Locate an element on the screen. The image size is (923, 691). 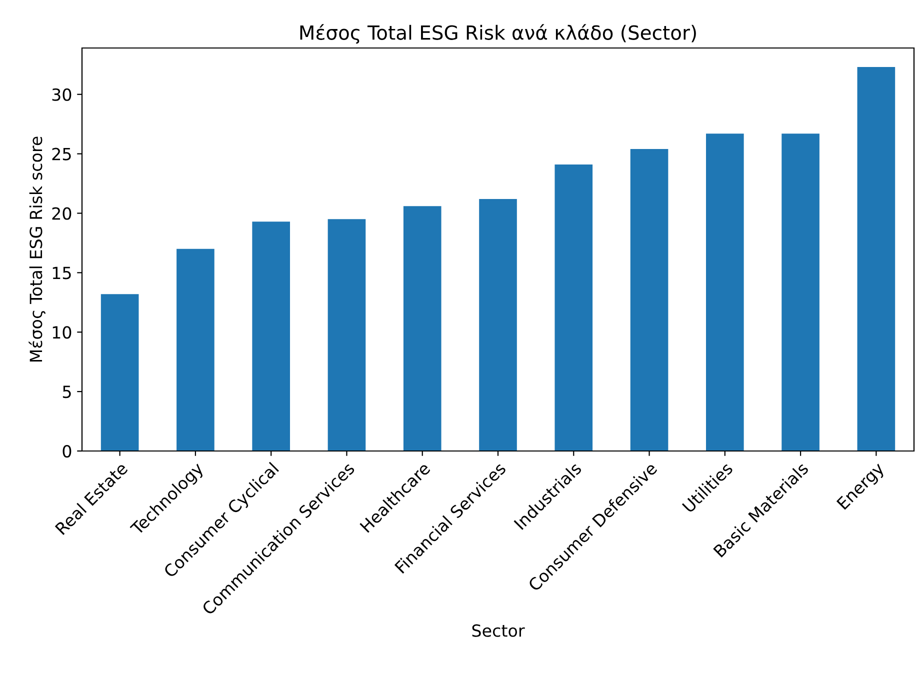
y-tick-label: 20 is located at coordinates (62, 213).